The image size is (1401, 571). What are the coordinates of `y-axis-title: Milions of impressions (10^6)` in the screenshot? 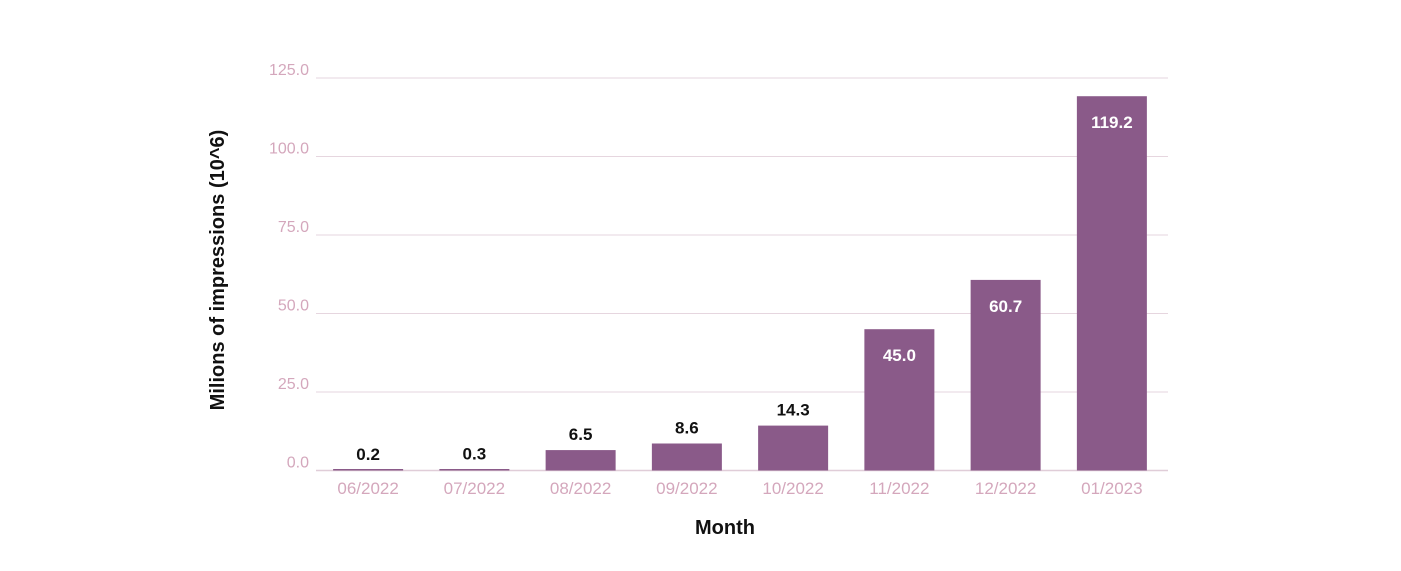 It's located at (218, 270).